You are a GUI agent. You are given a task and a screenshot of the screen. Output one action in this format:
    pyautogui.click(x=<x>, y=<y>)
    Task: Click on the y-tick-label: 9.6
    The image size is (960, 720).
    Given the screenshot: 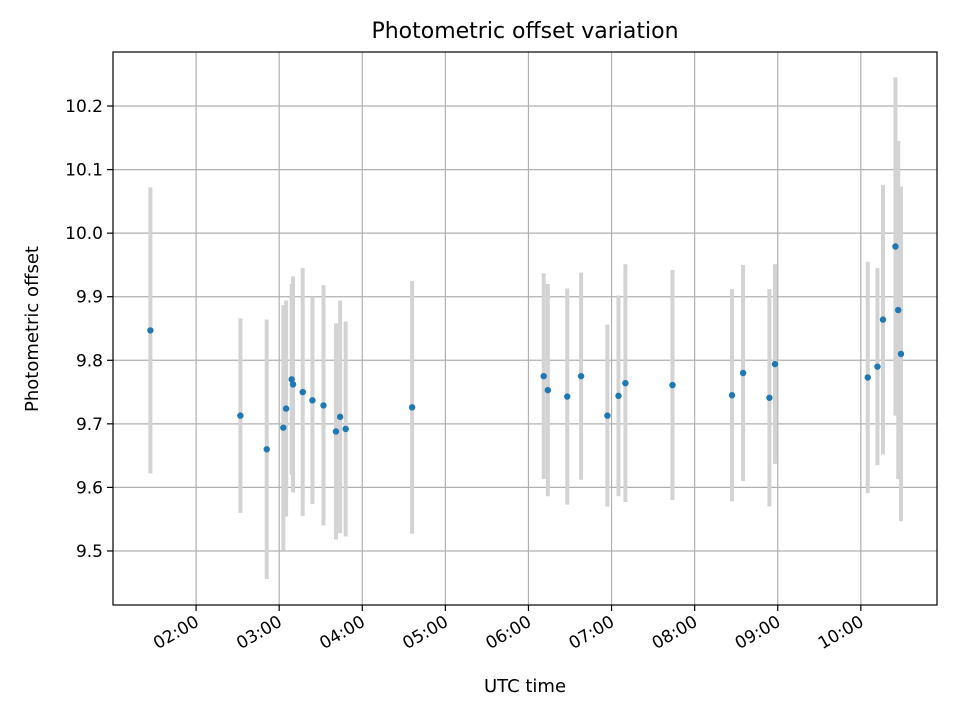 What is the action you would take?
    pyautogui.click(x=89, y=488)
    